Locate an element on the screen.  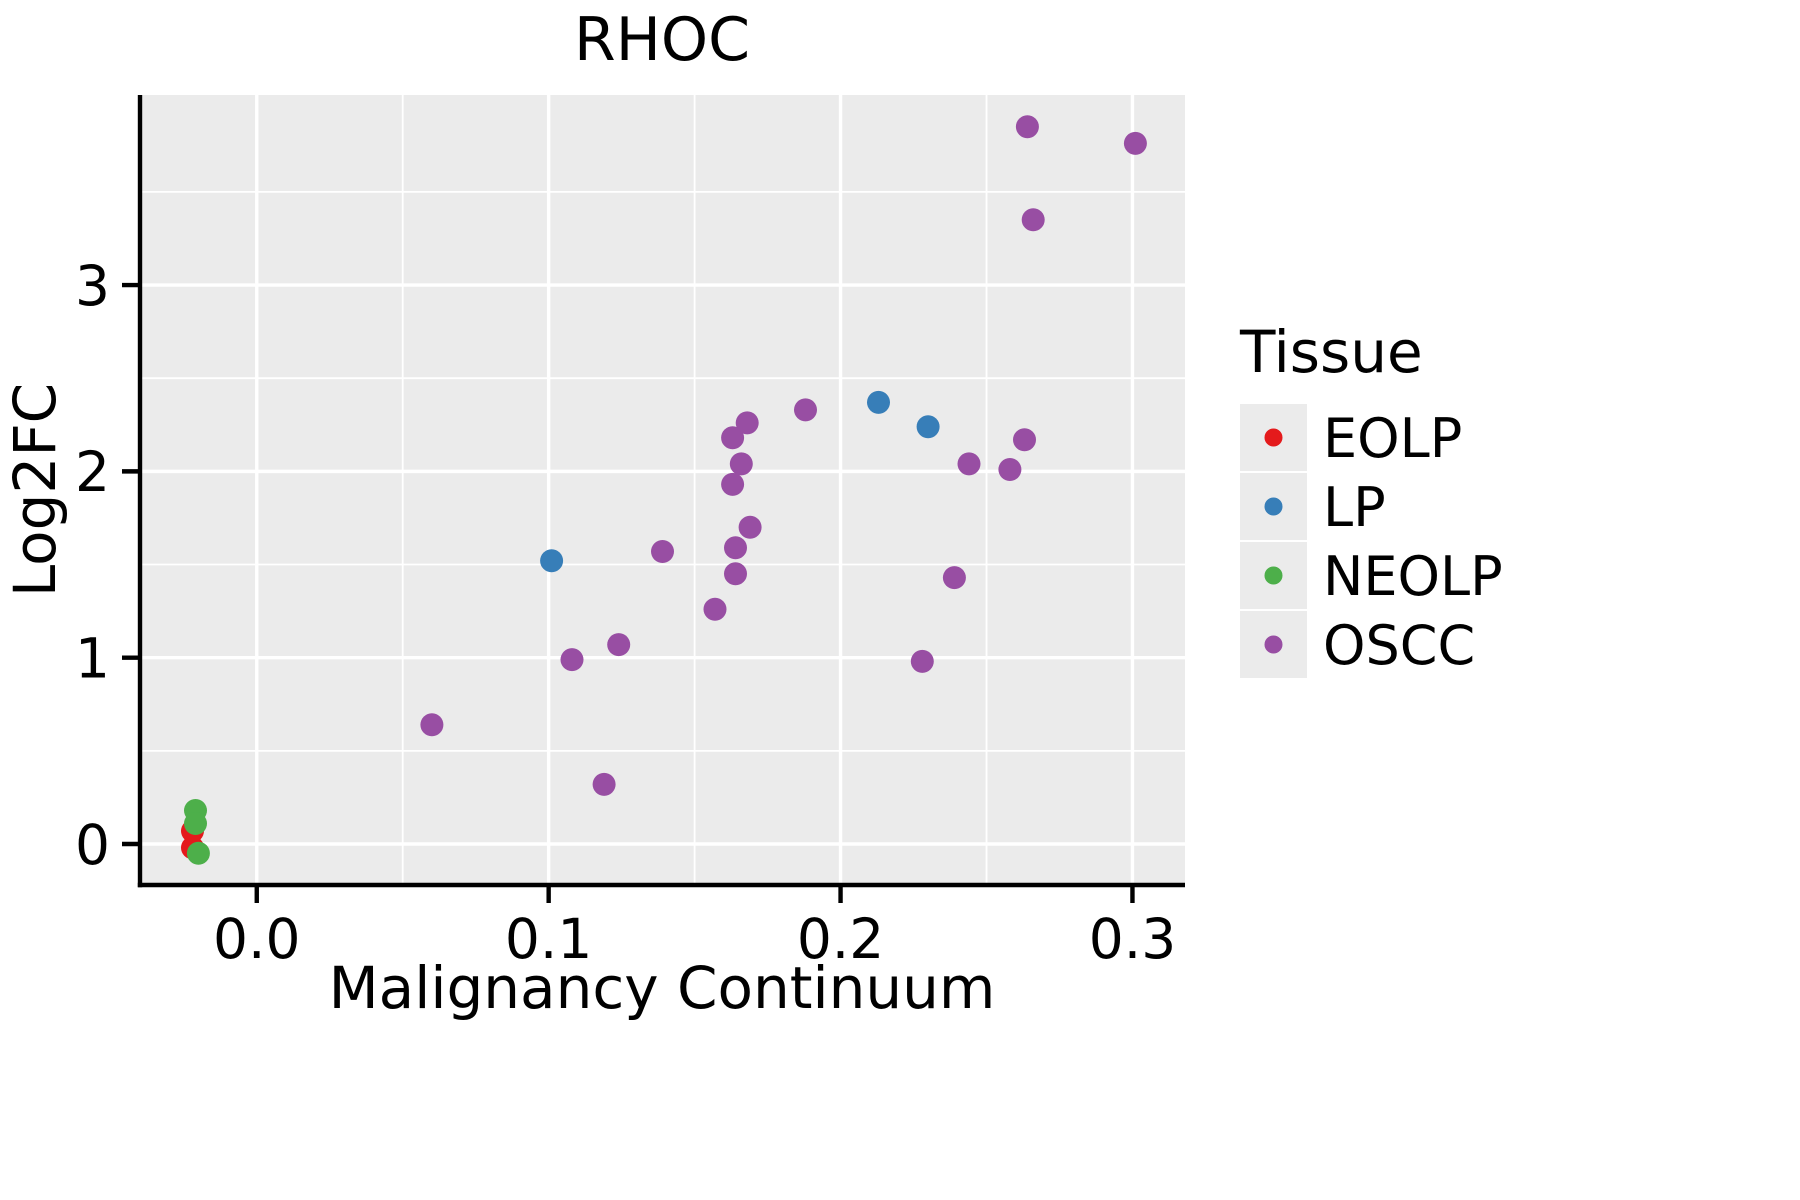
legend-label-neolp: NEOLP is located at coordinates (1413, 576).